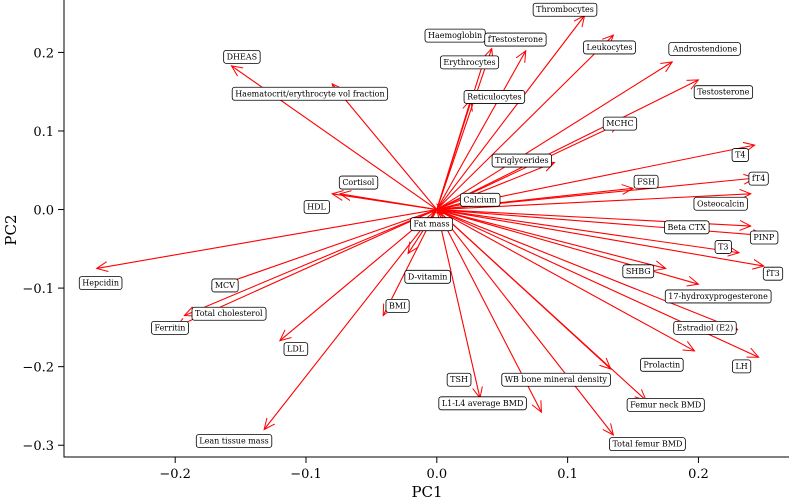  I want to click on vector-arrow-prolactin, so click(565, 280).